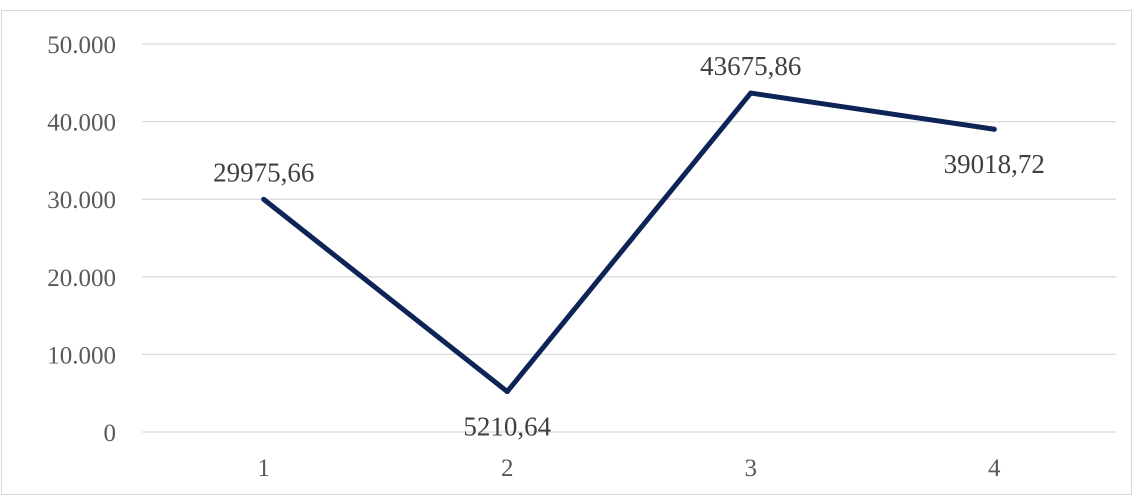 This screenshot has width=1135, height=497. Describe the element at coordinates (81, 200) in the screenshot. I see `y-tick-label: 30.000` at that location.